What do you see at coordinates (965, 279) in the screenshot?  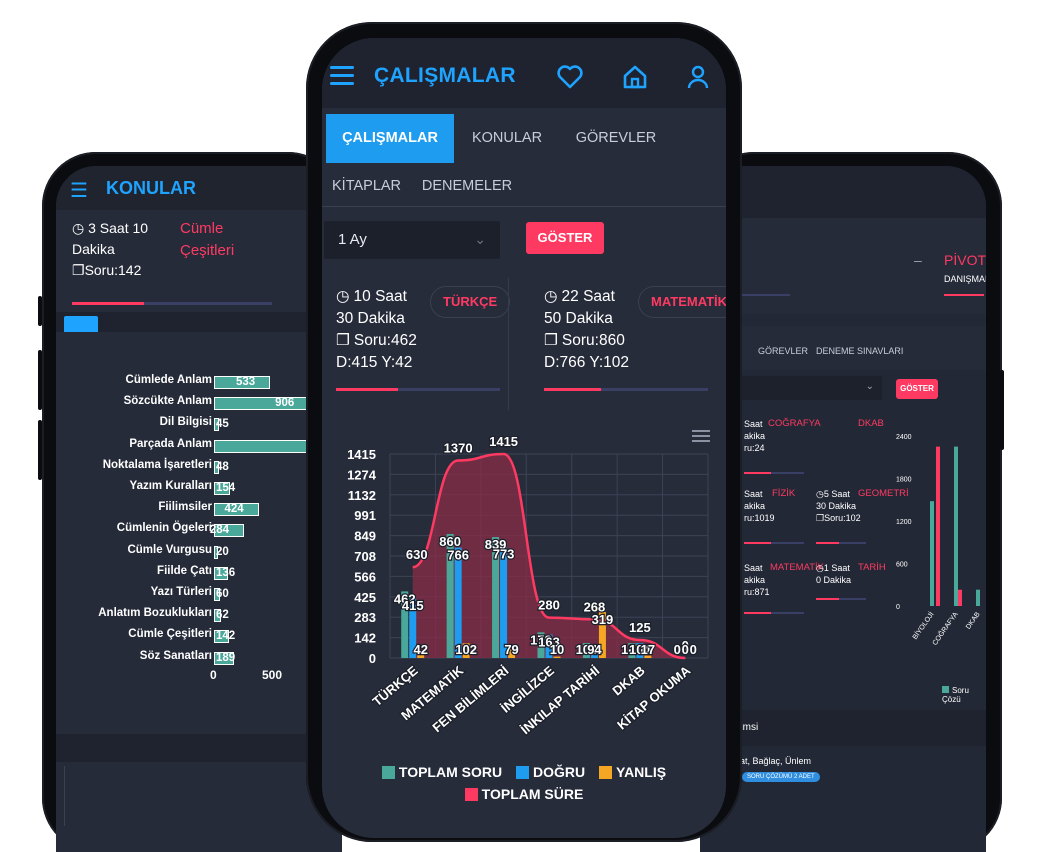 I see `right-danisman: DANIŞMAN` at bounding box center [965, 279].